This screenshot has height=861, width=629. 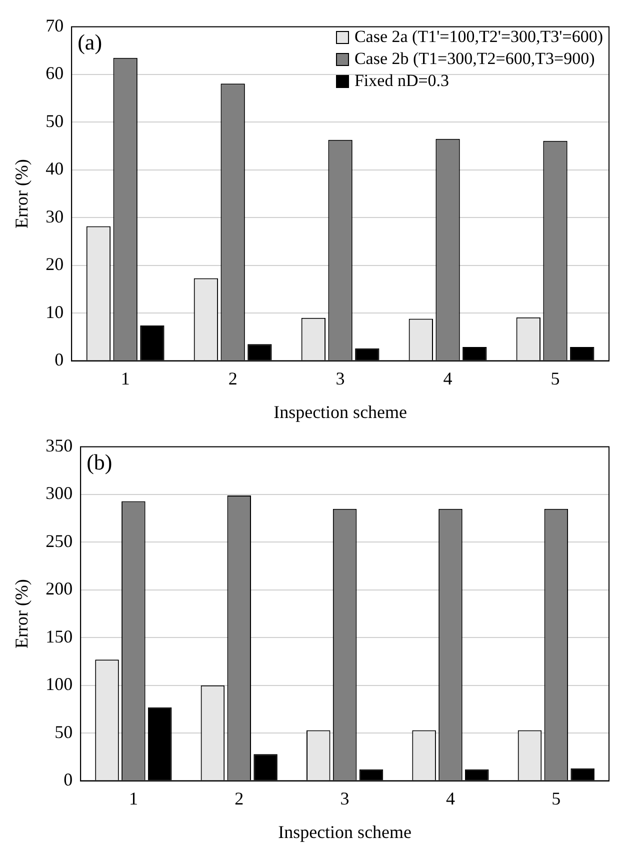 I want to click on y-tick-label: 300, so click(x=59, y=493).